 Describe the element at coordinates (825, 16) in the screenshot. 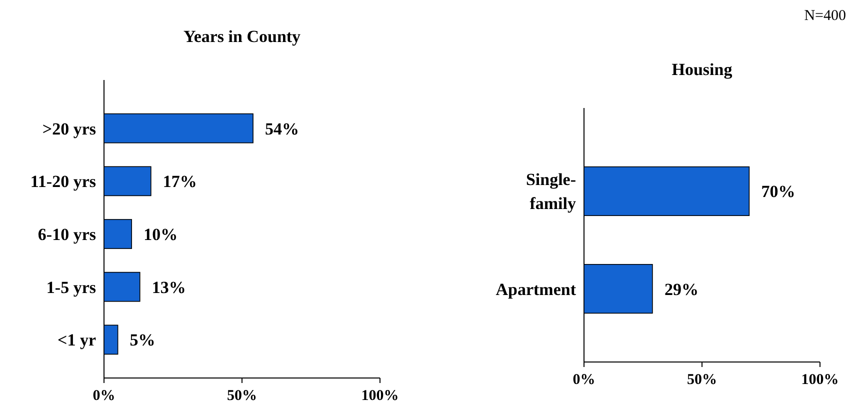

I see `text: N=400` at that location.